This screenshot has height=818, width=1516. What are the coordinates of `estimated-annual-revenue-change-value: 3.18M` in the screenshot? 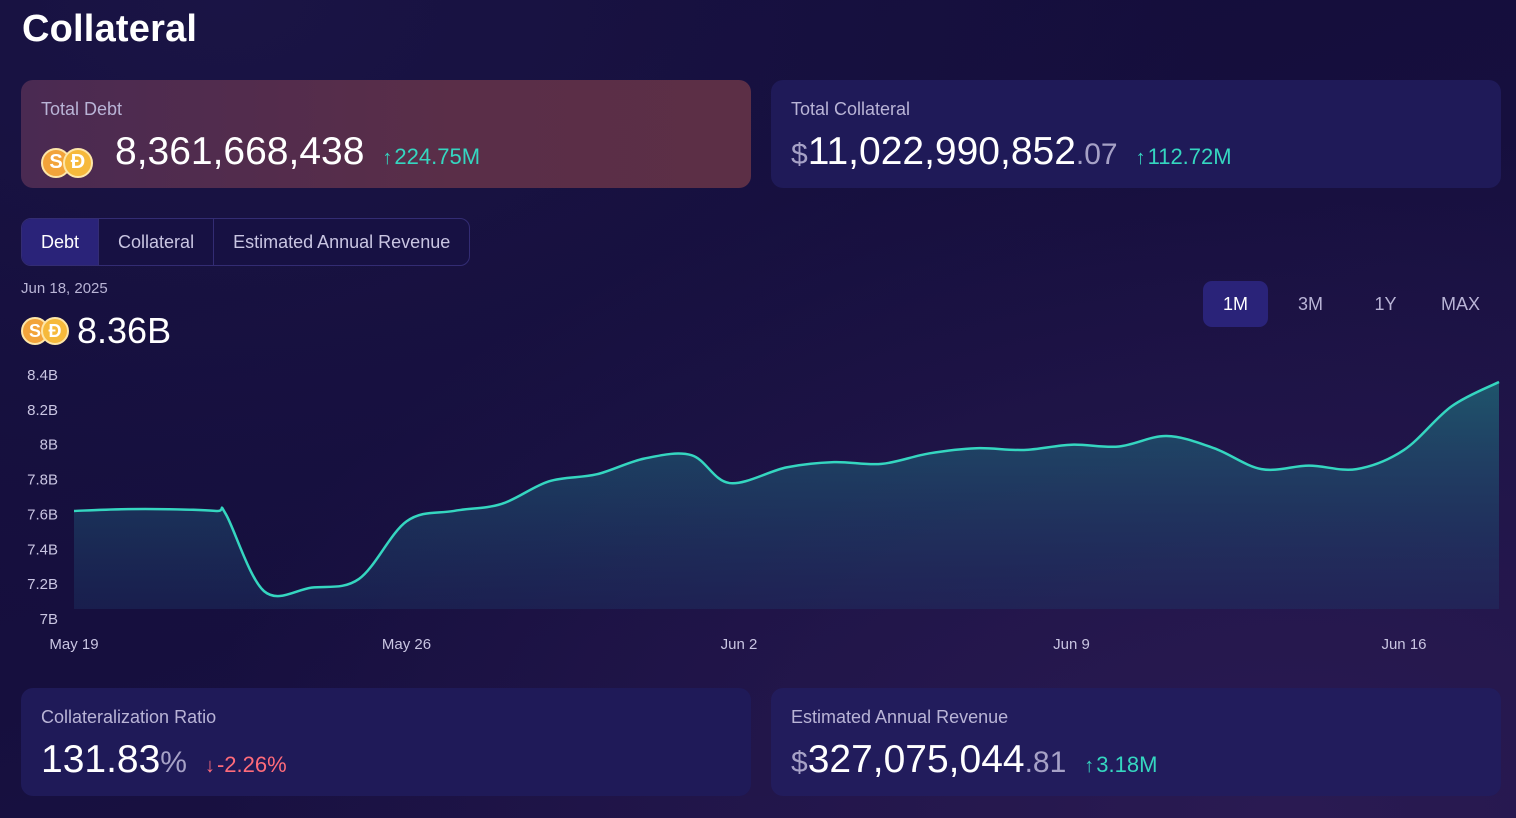 It's located at (1127, 764).